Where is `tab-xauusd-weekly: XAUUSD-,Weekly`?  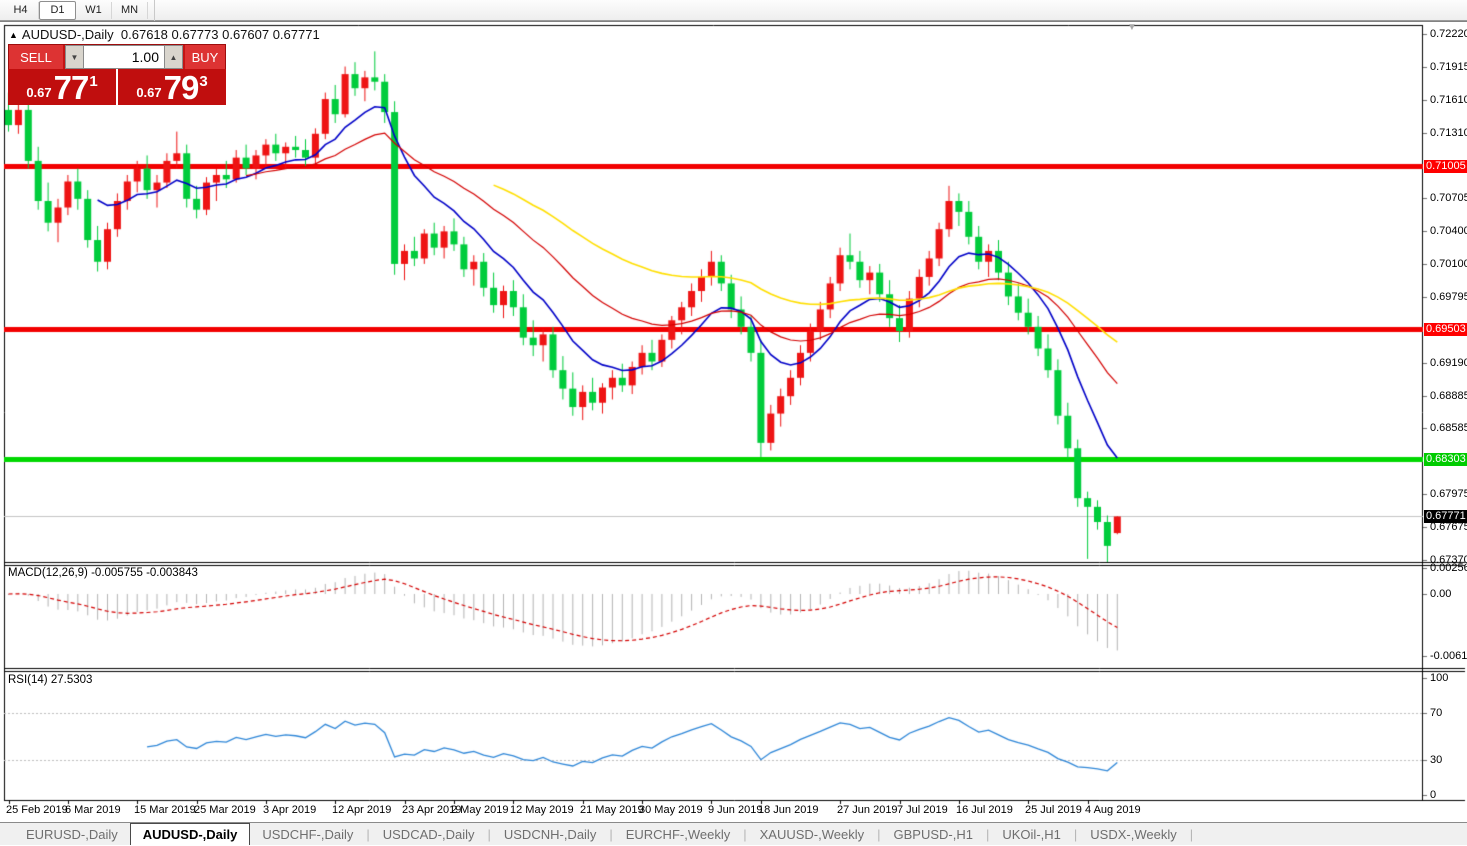
tab-xauusd-weekly: XAUUSD-,Weekly is located at coordinates (812, 834).